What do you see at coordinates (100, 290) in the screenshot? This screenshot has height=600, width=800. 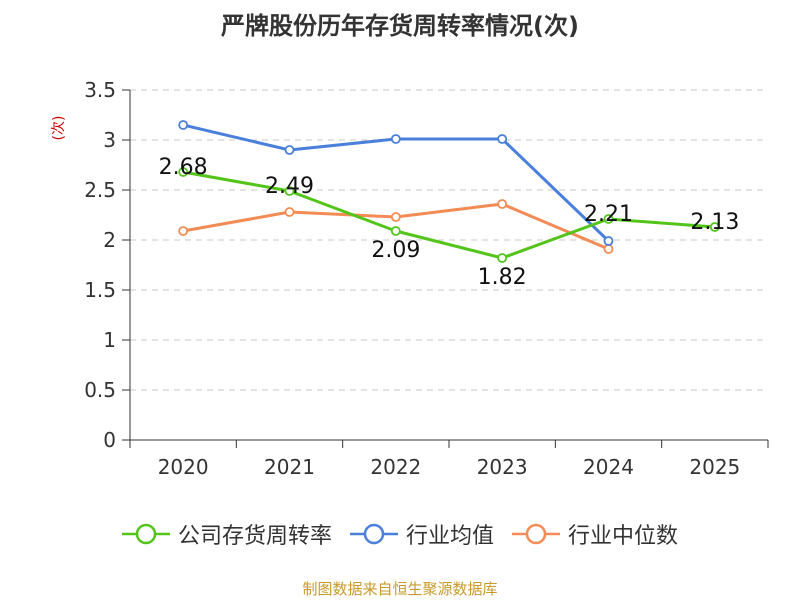 I see `y-tick-label: 1.5` at bounding box center [100, 290].